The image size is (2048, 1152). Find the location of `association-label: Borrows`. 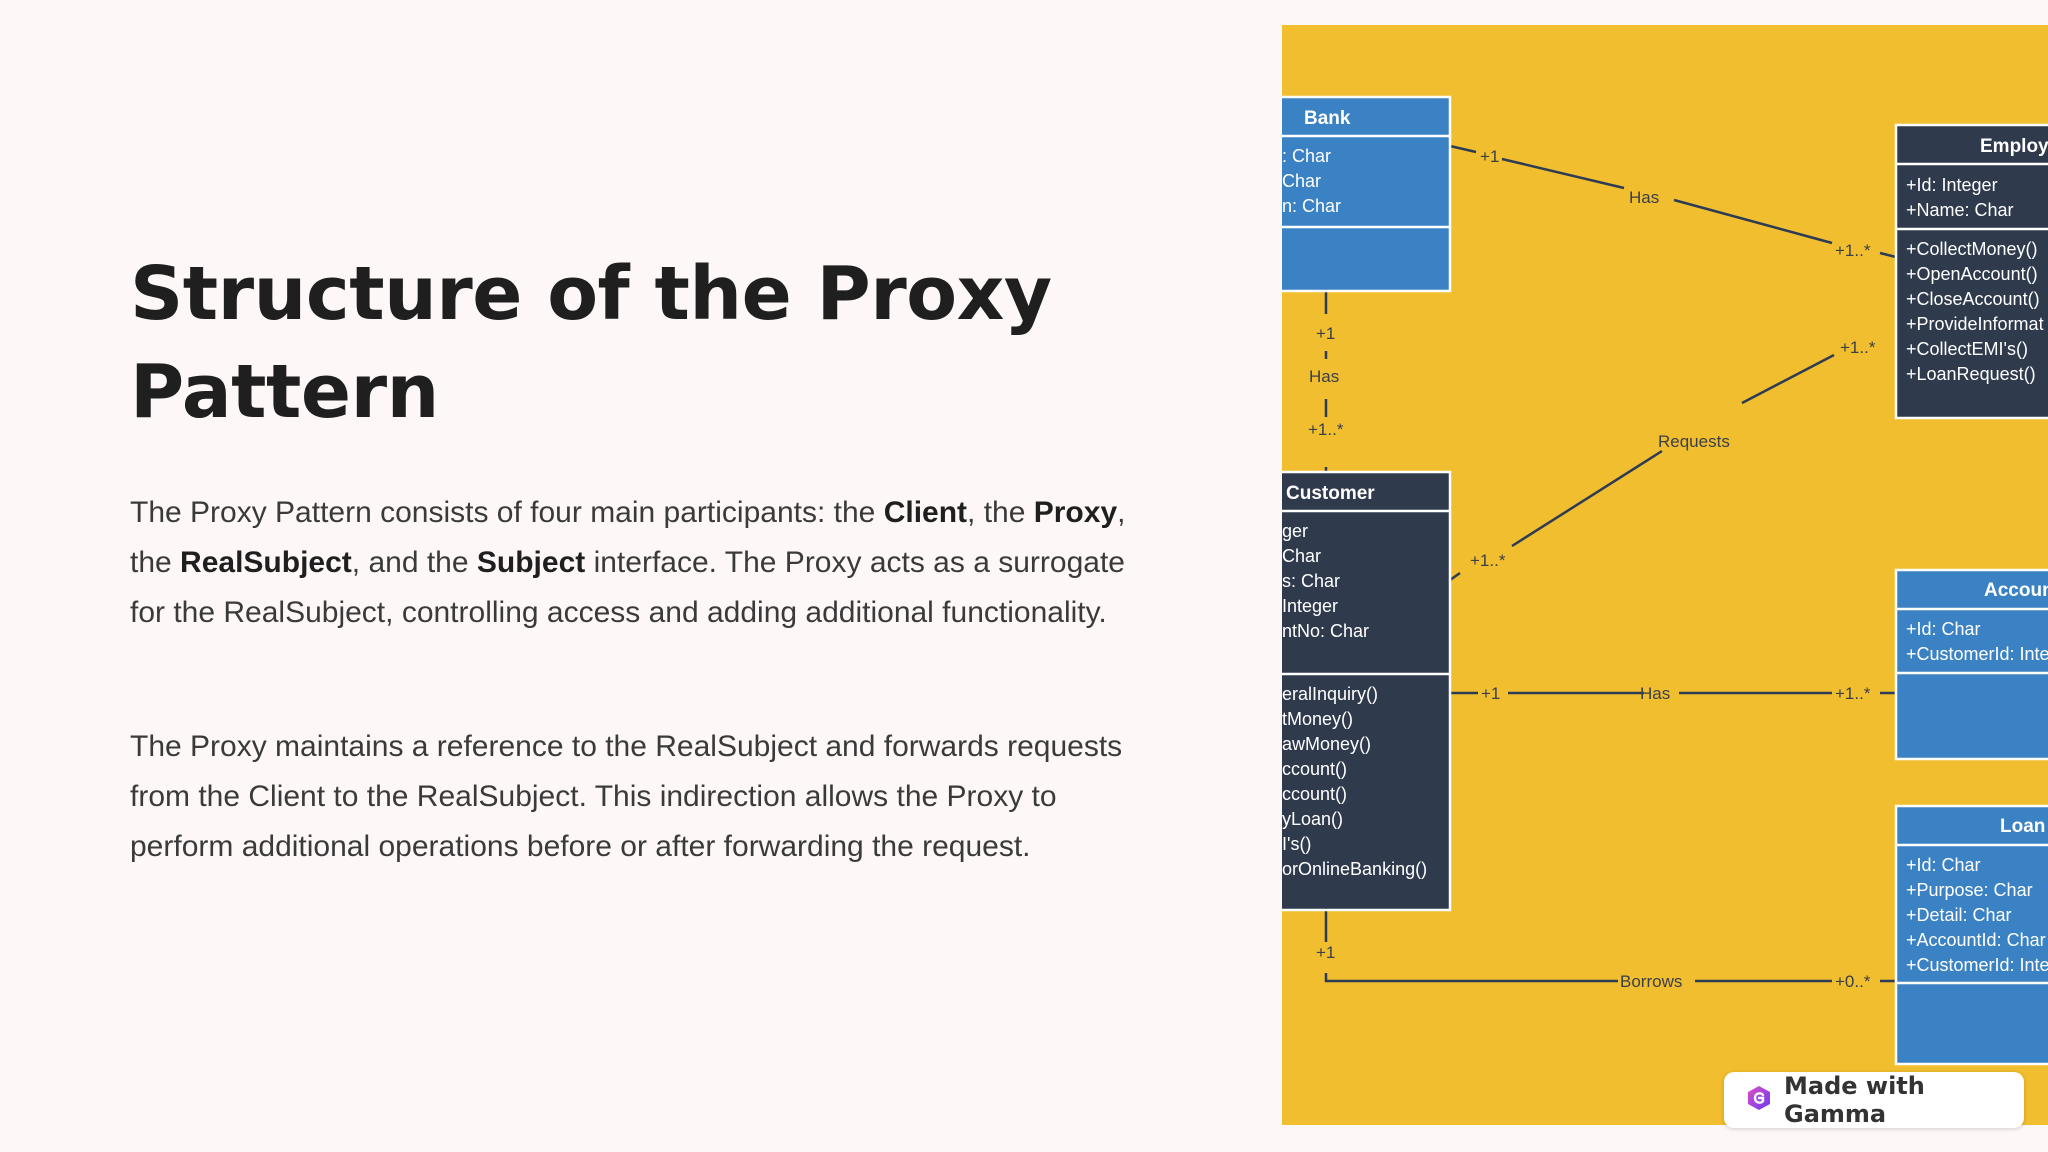

association-label: Borrows is located at coordinates (1651, 981).